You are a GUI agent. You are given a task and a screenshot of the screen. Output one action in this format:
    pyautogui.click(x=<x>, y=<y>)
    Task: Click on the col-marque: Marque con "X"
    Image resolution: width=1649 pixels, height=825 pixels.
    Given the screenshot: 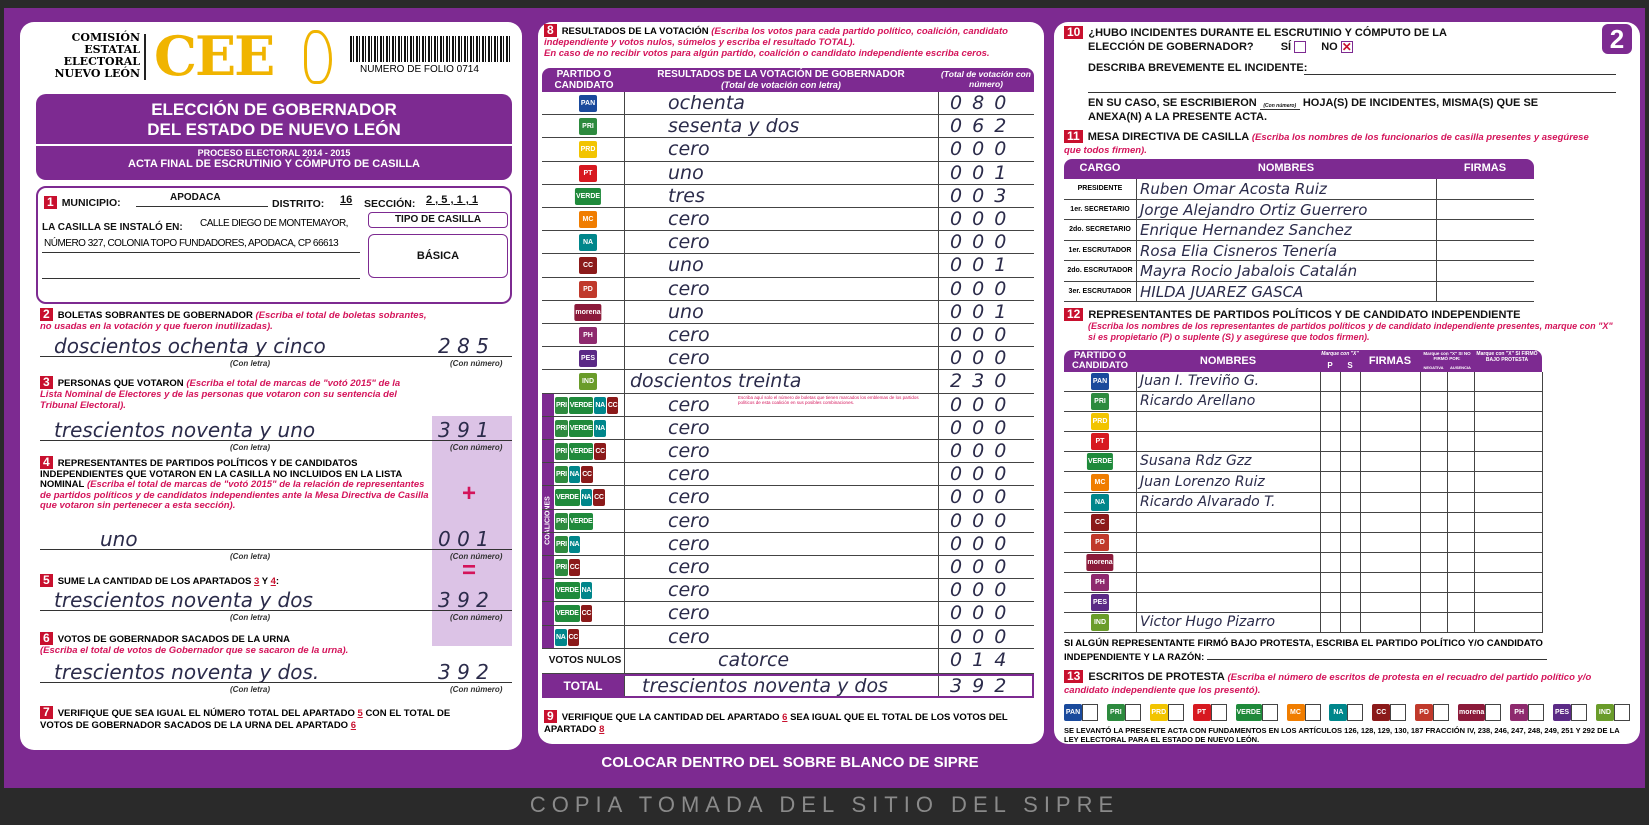 What is the action you would take?
    pyautogui.click(x=1340, y=354)
    